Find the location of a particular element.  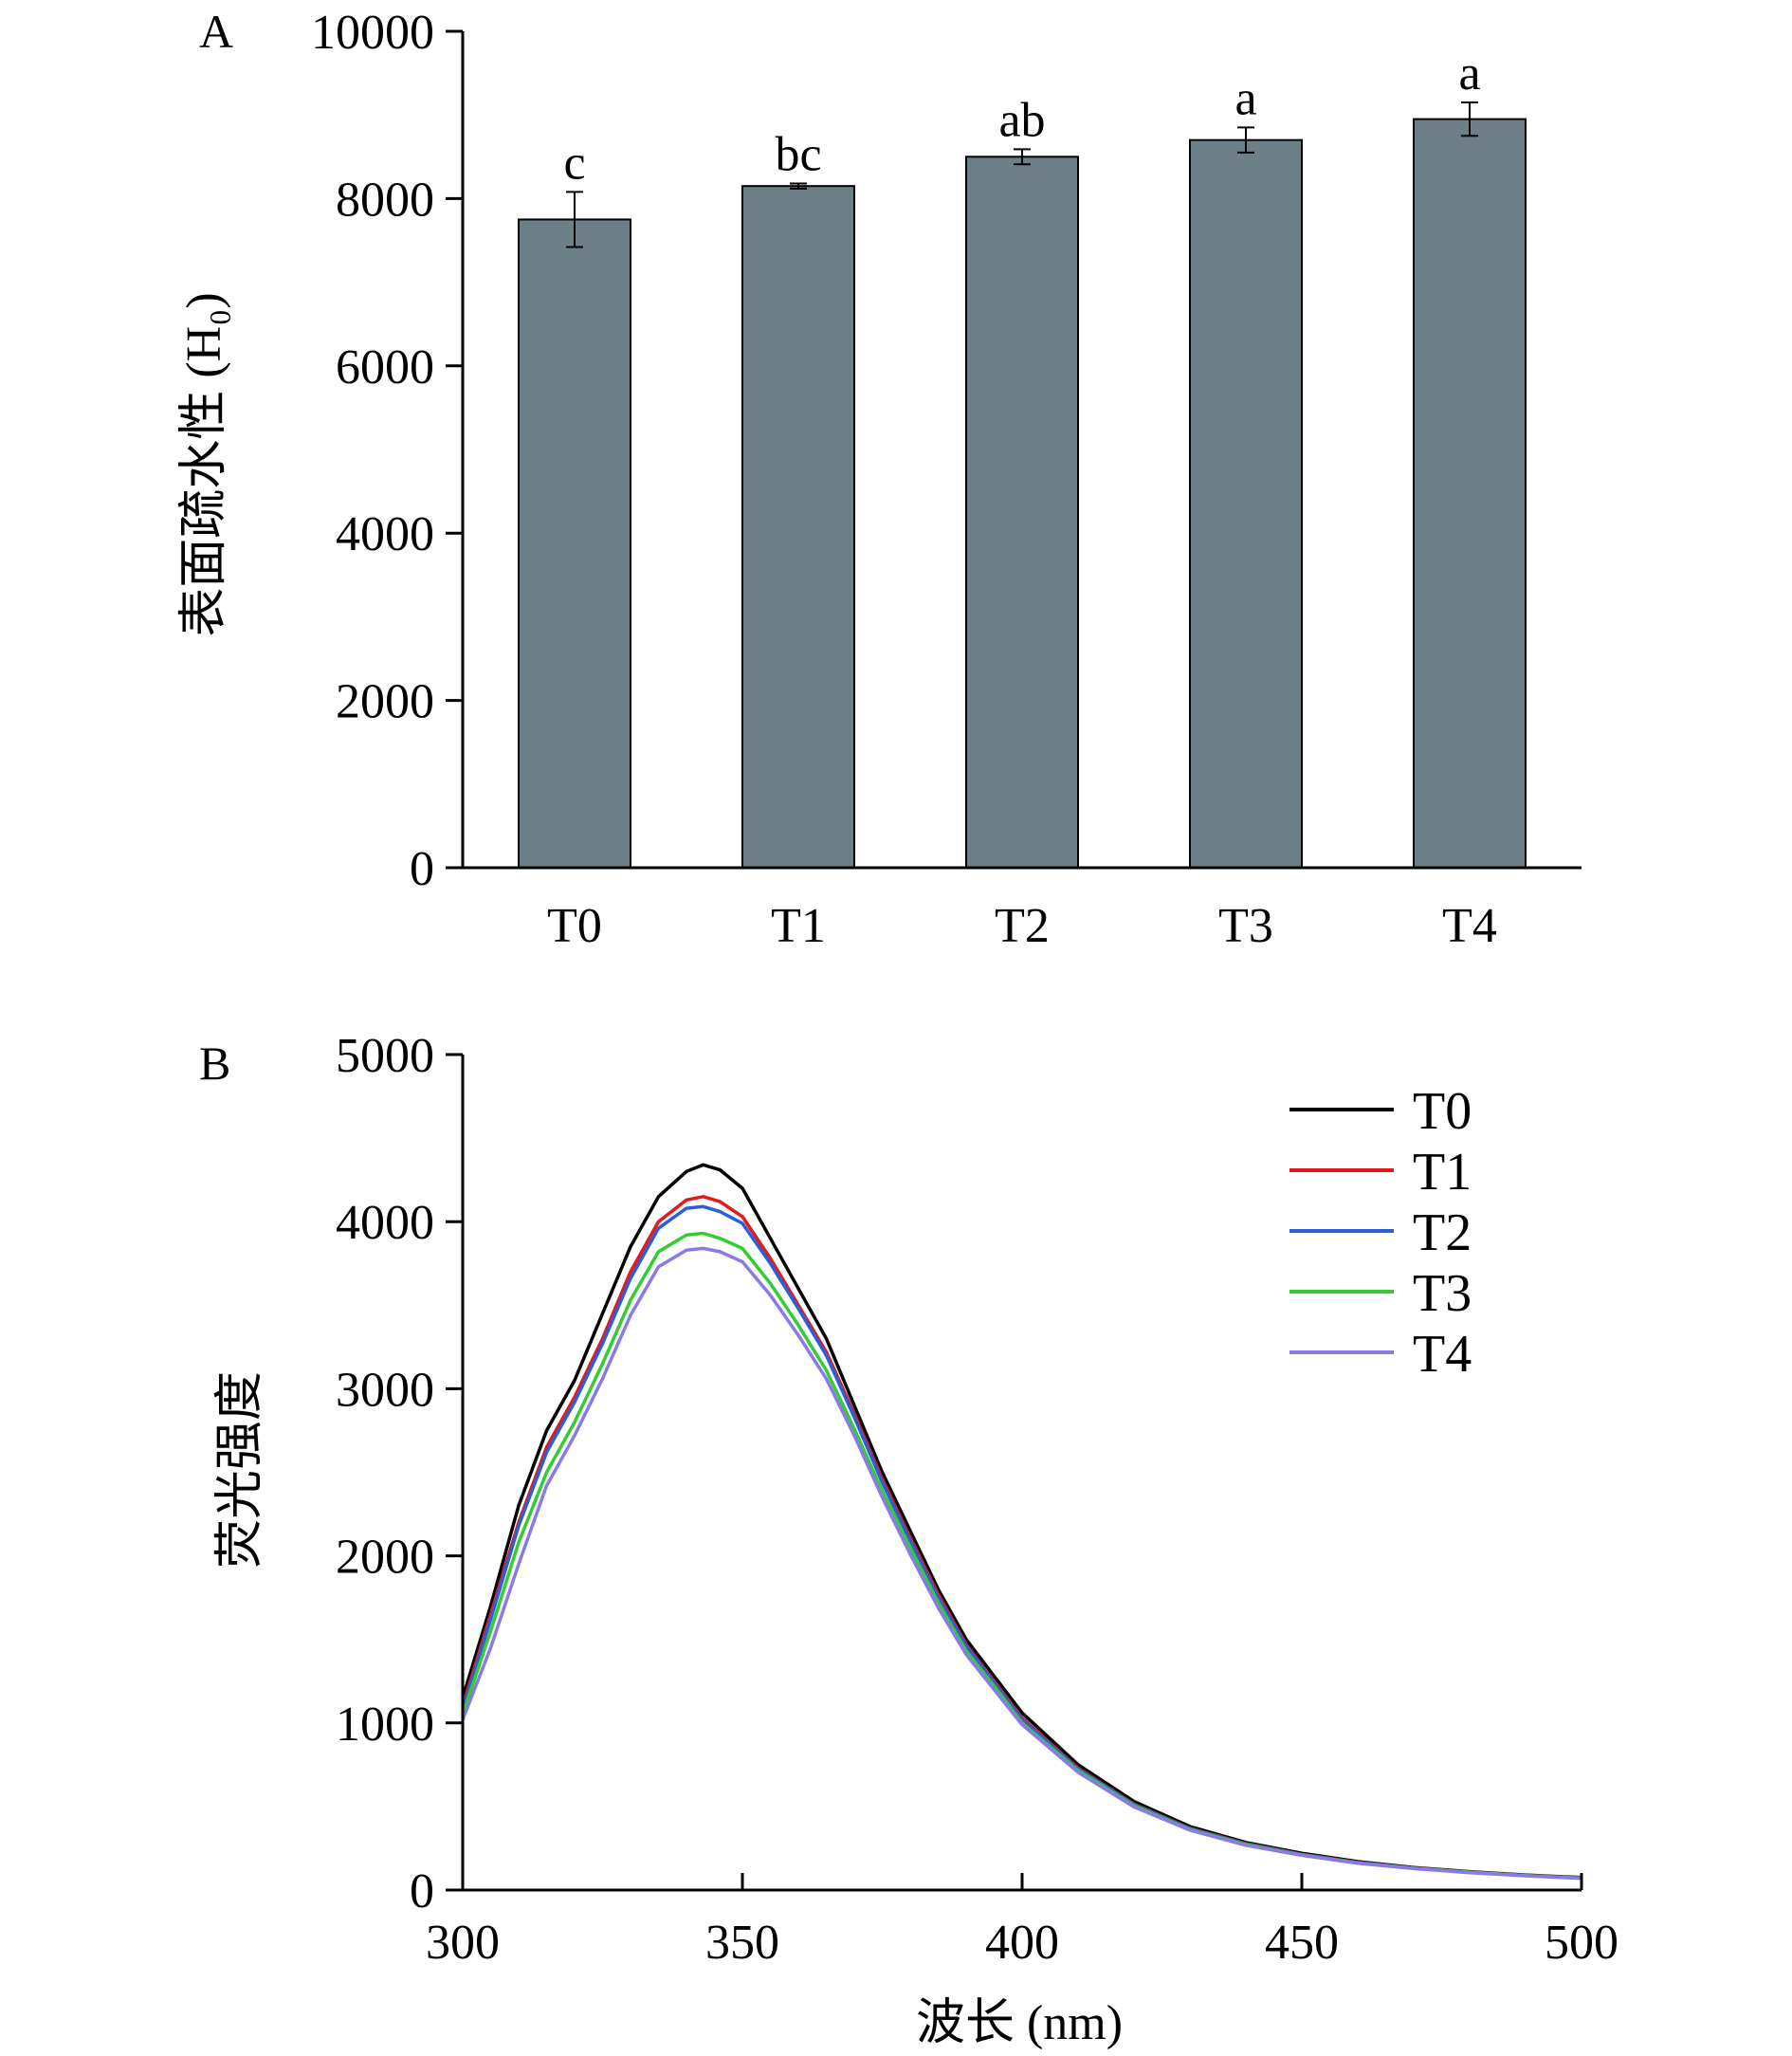

significance-label-T3: a is located at coordinates (1245, 98).